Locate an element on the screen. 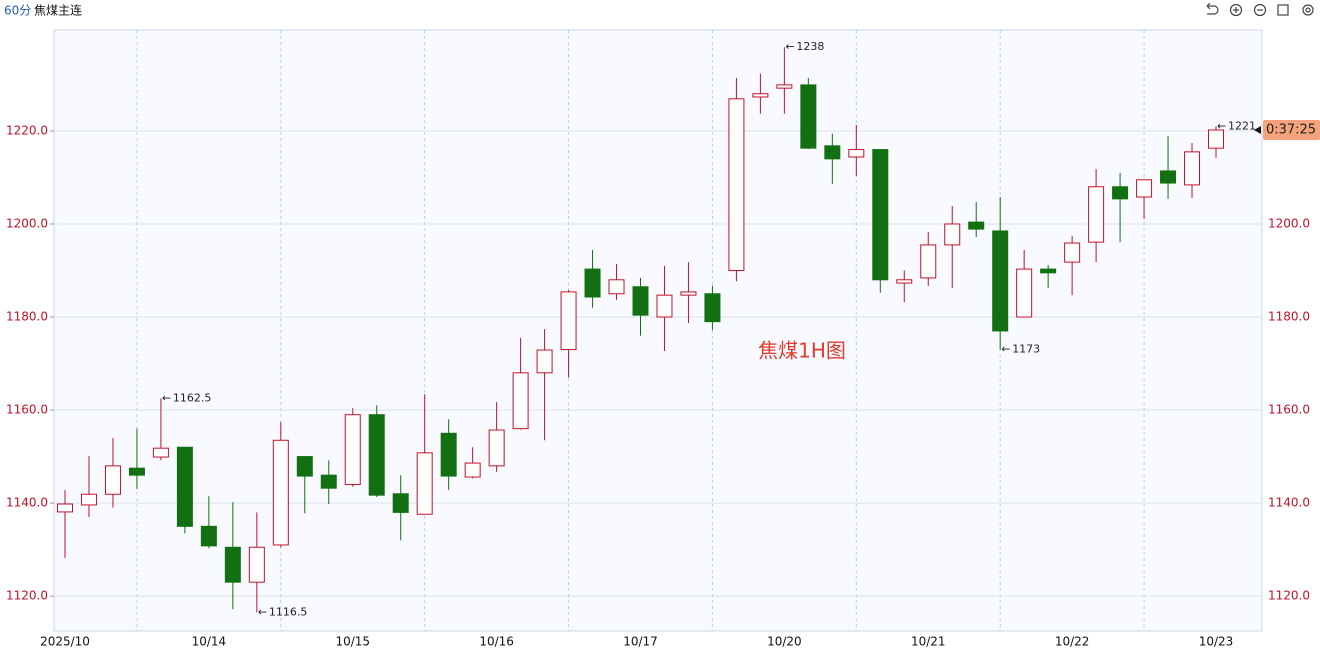  countdown: 0:37:25 is located at coordinates (1291, 130).